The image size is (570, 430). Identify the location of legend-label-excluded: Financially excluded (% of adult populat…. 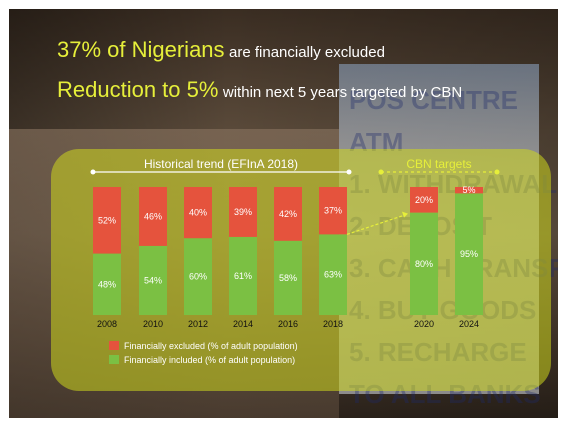
(211, 346).